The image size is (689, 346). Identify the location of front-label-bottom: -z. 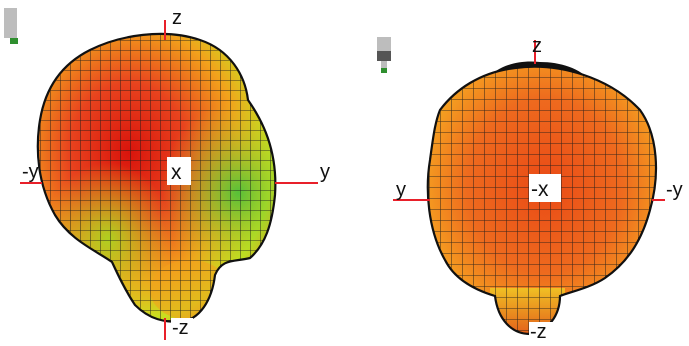
(180, 328).